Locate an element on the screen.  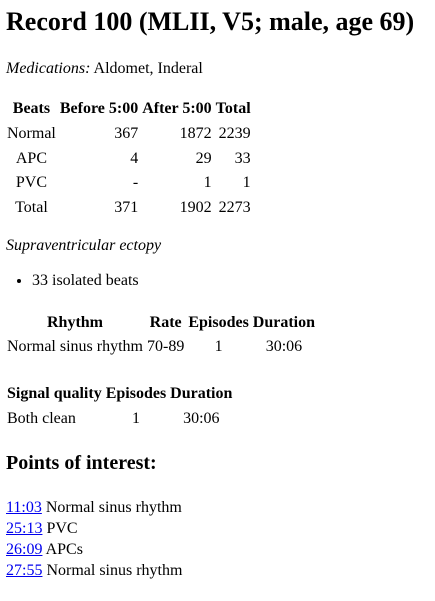
rhythm-table-header-row: Rhythm Rate Episodes Duration is located at coordinates (161, 323).